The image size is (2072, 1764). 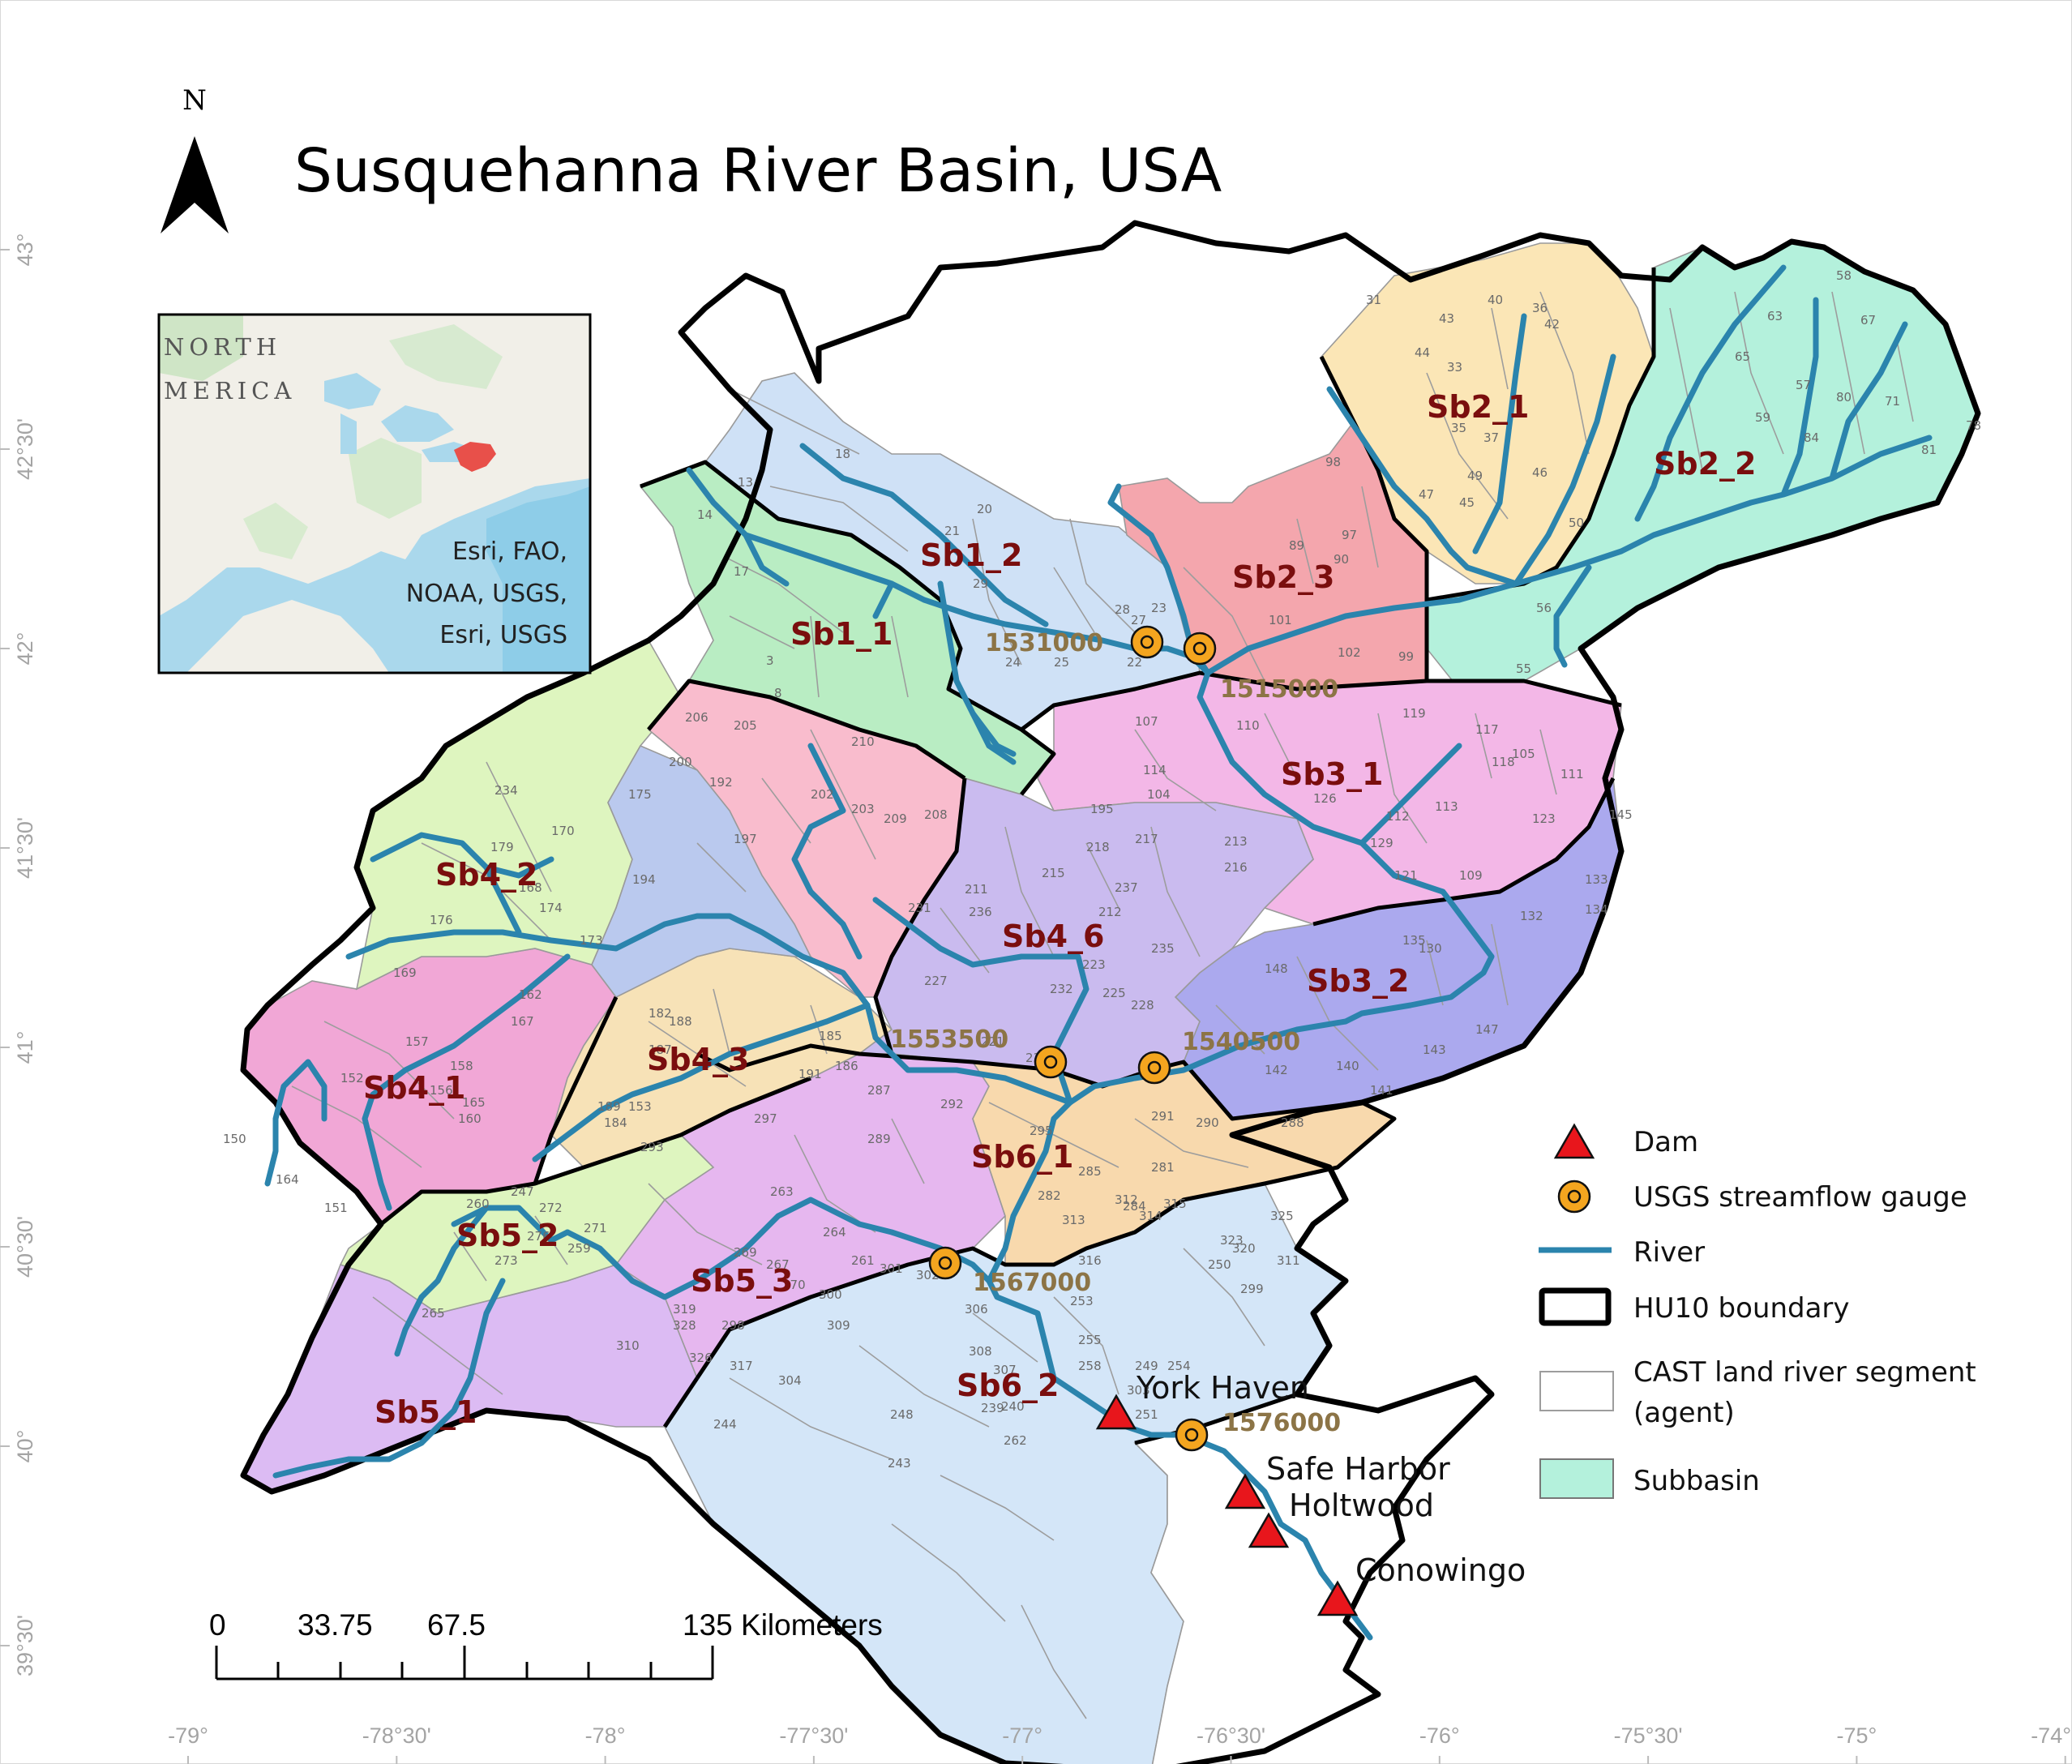 What do you see at coordinates (842, 634) in the screenshot?
I see `subbasin-label: Sb1_1` at bounding box center [842, 634].